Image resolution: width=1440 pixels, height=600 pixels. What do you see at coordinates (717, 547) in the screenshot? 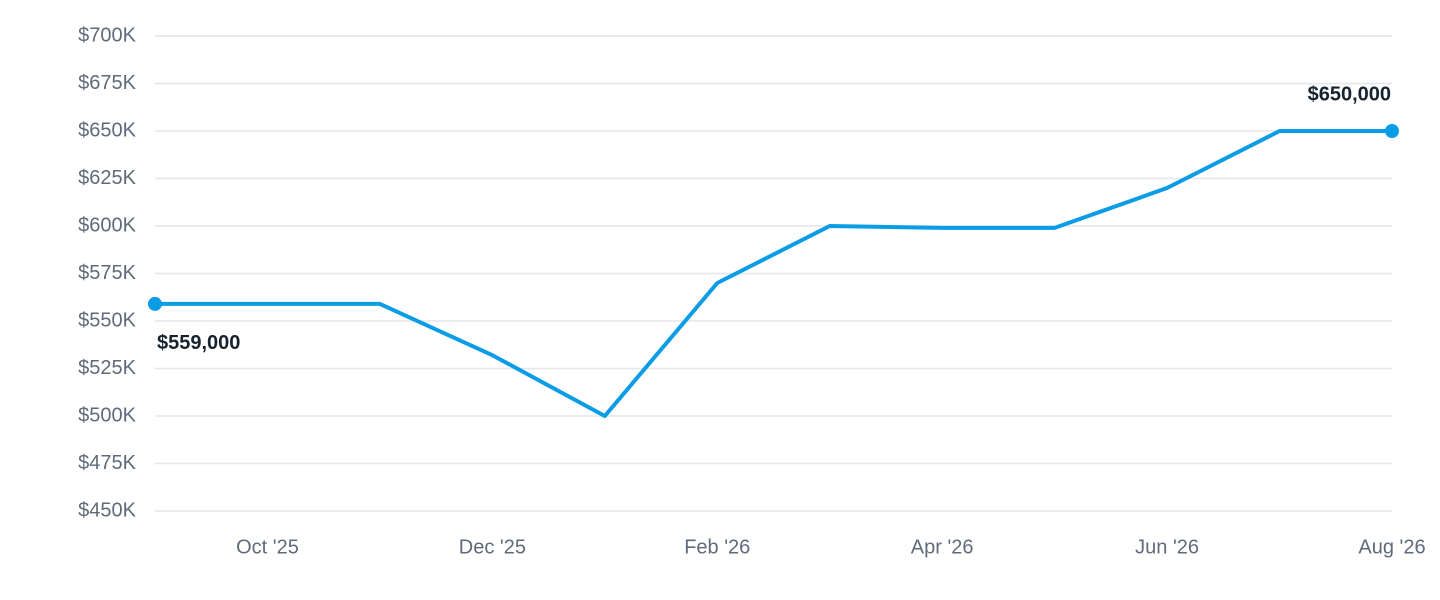
I see `x-tick-label: Feb '26` at bounding box center [717, 547].